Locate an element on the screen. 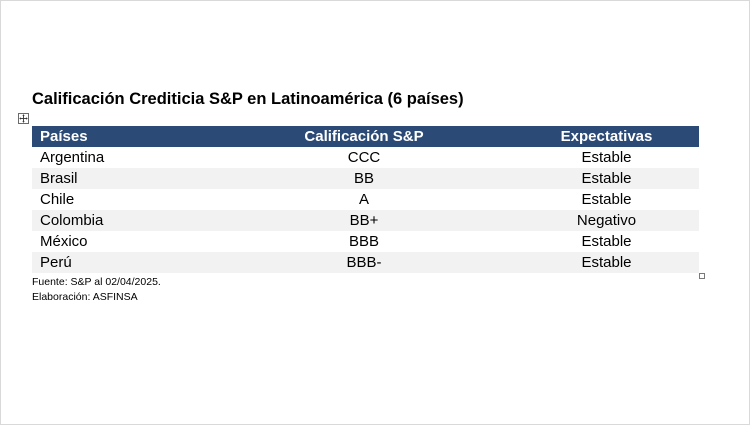  rating-cell: BBB- is located at coordinates (364, 262).